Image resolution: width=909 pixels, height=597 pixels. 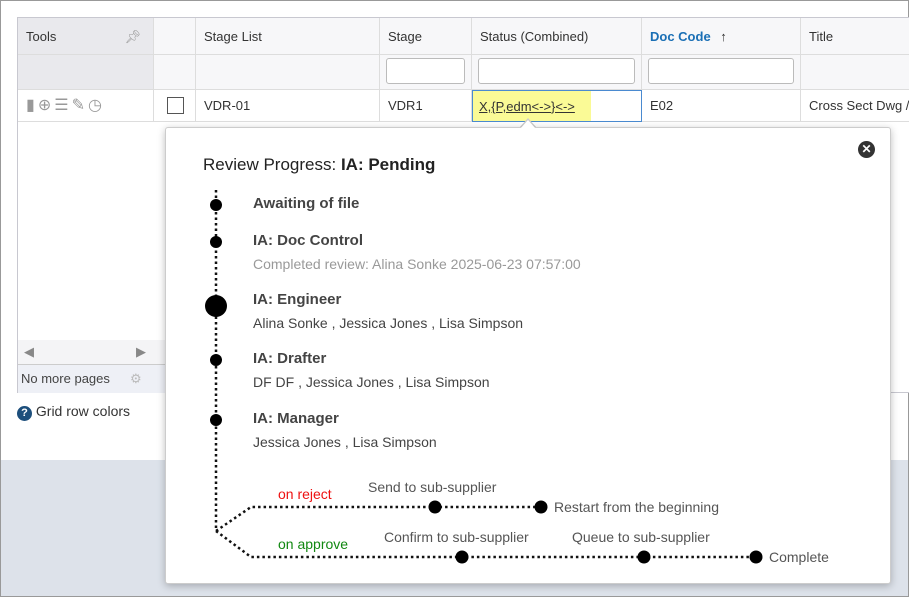 I want to click on col-header-stage-list: Stage List, so click(x=288, y=36).